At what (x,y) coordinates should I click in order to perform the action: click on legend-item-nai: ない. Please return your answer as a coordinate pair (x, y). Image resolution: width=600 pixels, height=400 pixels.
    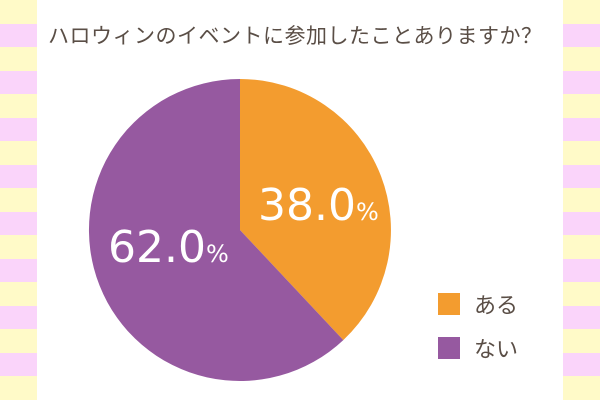
    Looking at the image, I should click on (478, 348).